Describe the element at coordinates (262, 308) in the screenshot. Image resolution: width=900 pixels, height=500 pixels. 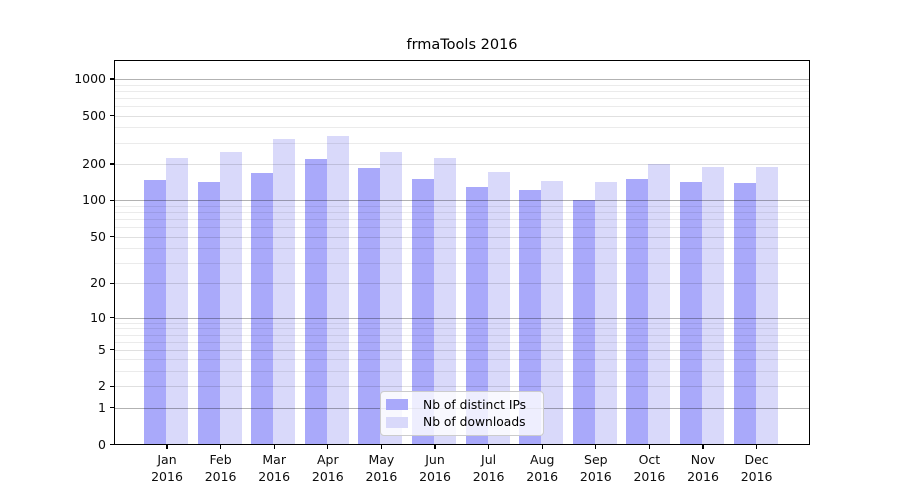
I see `bar-distinct-ips-mar` at that location.